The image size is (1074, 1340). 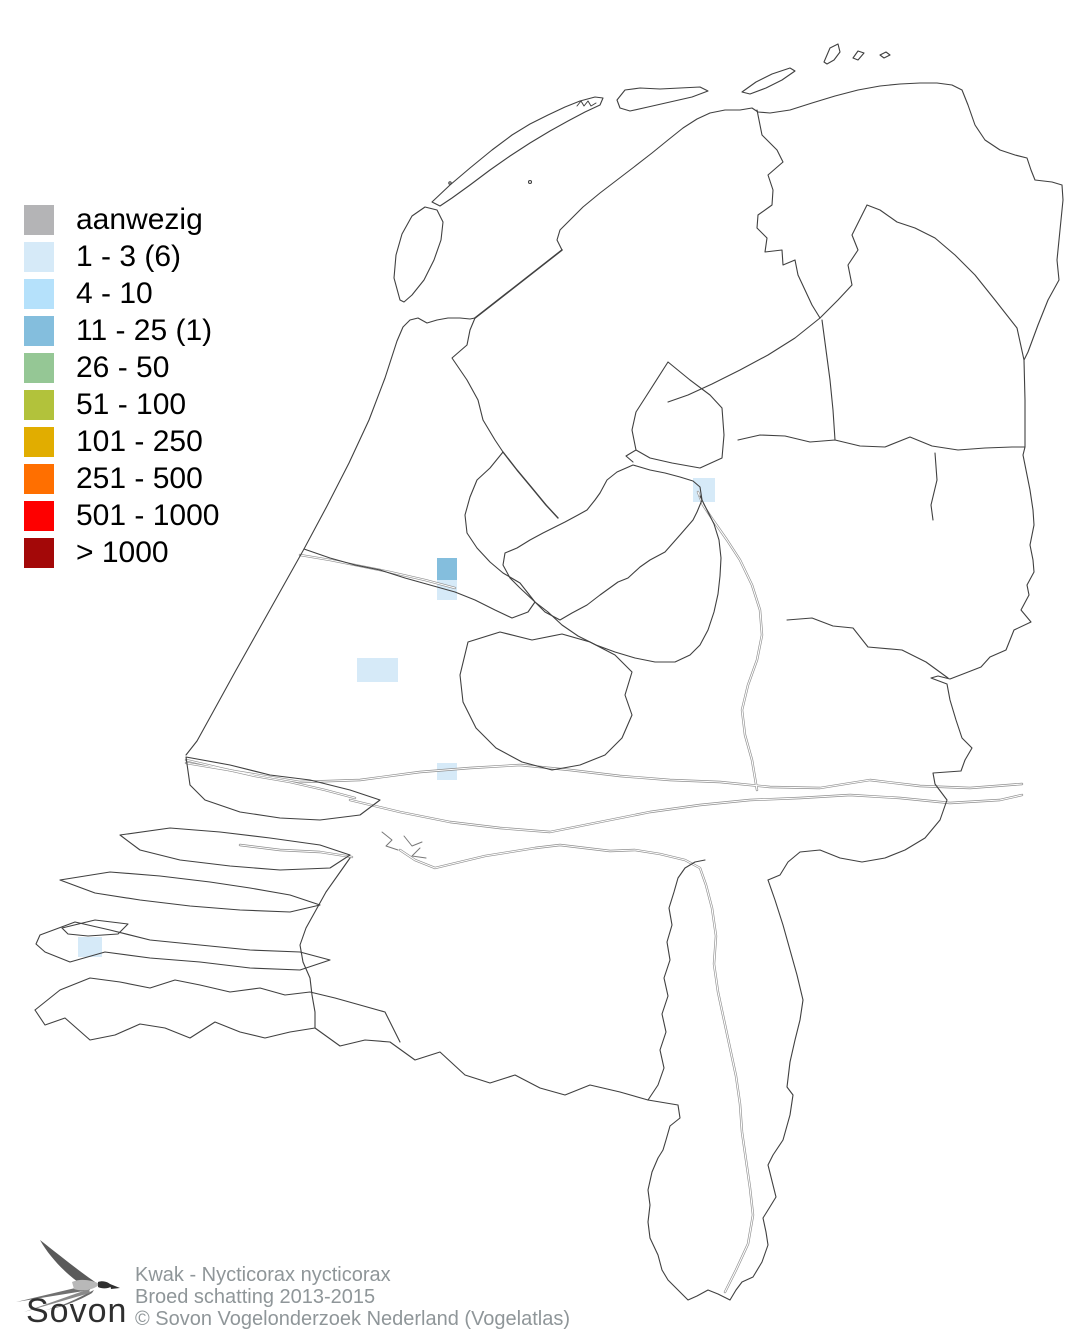 What do you see at coordinates (675, 415) in the screenshot?
I see `noordoostpolder-outline` at bounding box center [675, 415].